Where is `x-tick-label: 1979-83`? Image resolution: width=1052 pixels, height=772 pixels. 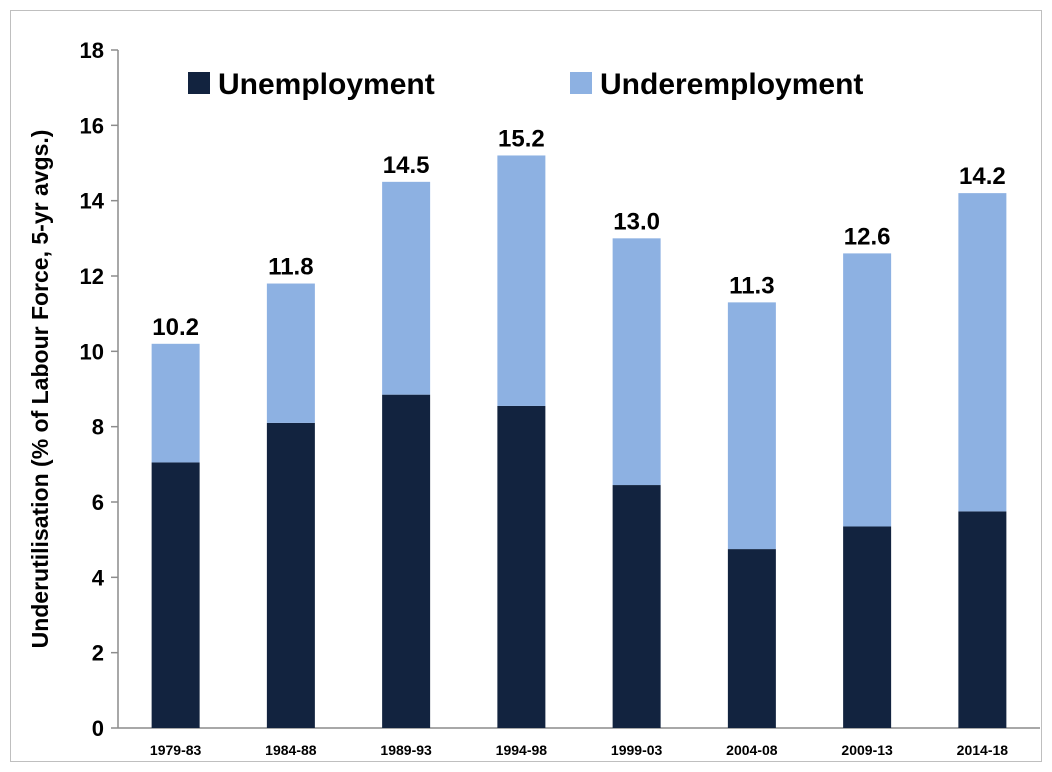 x-tick-label: 1979-83 is located at coordinates (176, 750).